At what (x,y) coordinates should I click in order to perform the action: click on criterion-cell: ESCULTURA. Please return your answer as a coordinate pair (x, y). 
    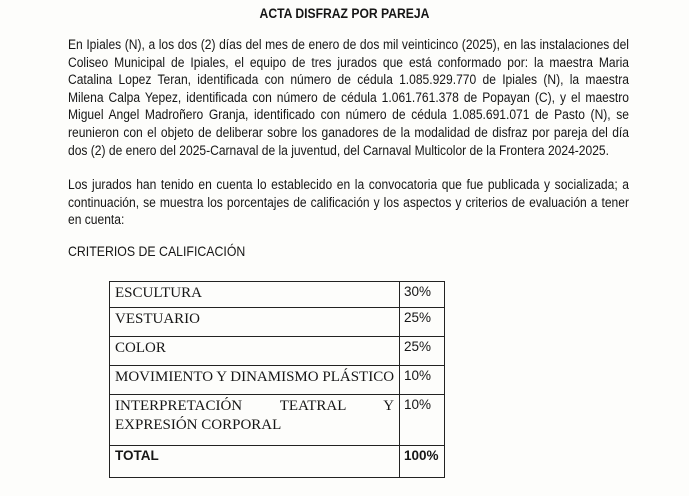
    Looking at the image, I should click on (254, 294).